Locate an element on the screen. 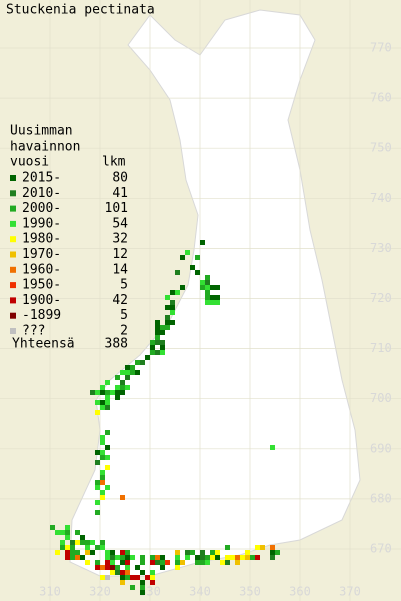 This screenshot has width=401, height=601. total-count: 388 is located at coordinates (116, 344).